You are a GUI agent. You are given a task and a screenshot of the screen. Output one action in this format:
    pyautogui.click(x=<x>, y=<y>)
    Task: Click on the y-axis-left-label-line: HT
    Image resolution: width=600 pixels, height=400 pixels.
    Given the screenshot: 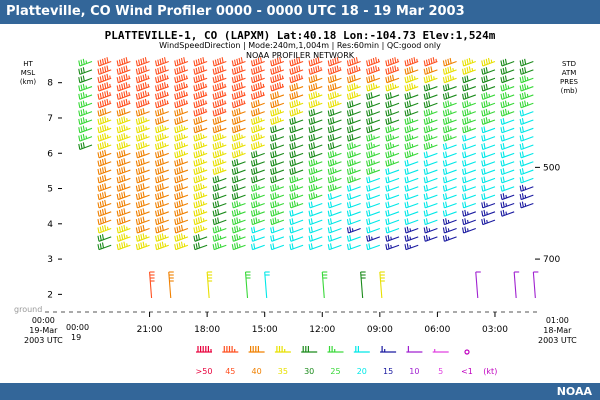 What is the action you would take?
    pyautogui.click(x=28, y=64)
    